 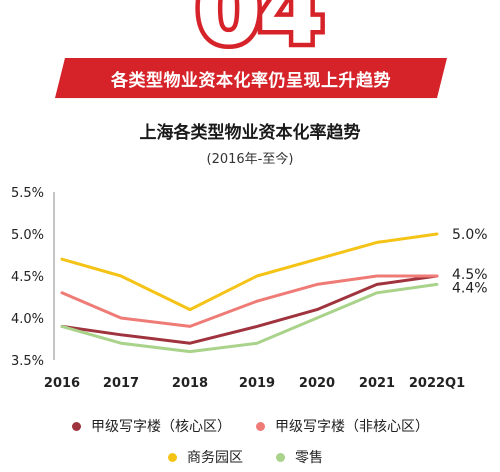 What do you see at coordinates (250, 133) in the screenshot?
I see `chart-title: 上海各类型物业资本化率趋势` at bounding box center [250, 133].